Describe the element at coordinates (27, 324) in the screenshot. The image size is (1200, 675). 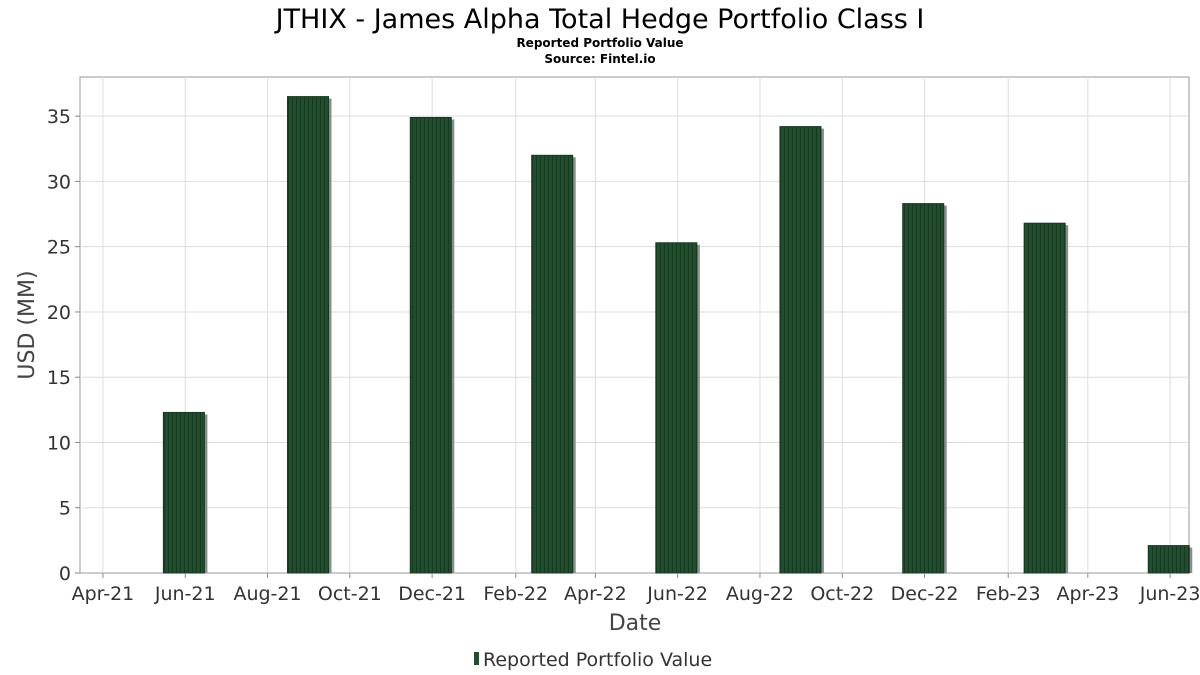
I see `y-axis-label: USD (MM)` at that location.